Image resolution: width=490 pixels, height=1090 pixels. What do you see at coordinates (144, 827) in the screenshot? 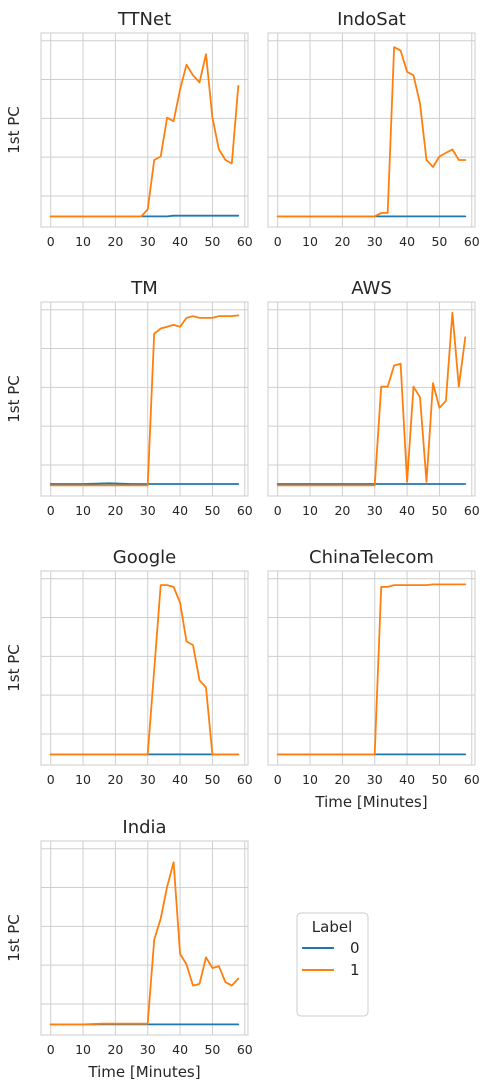
I see `subplot-title: India` at bounding box center [144, 827].